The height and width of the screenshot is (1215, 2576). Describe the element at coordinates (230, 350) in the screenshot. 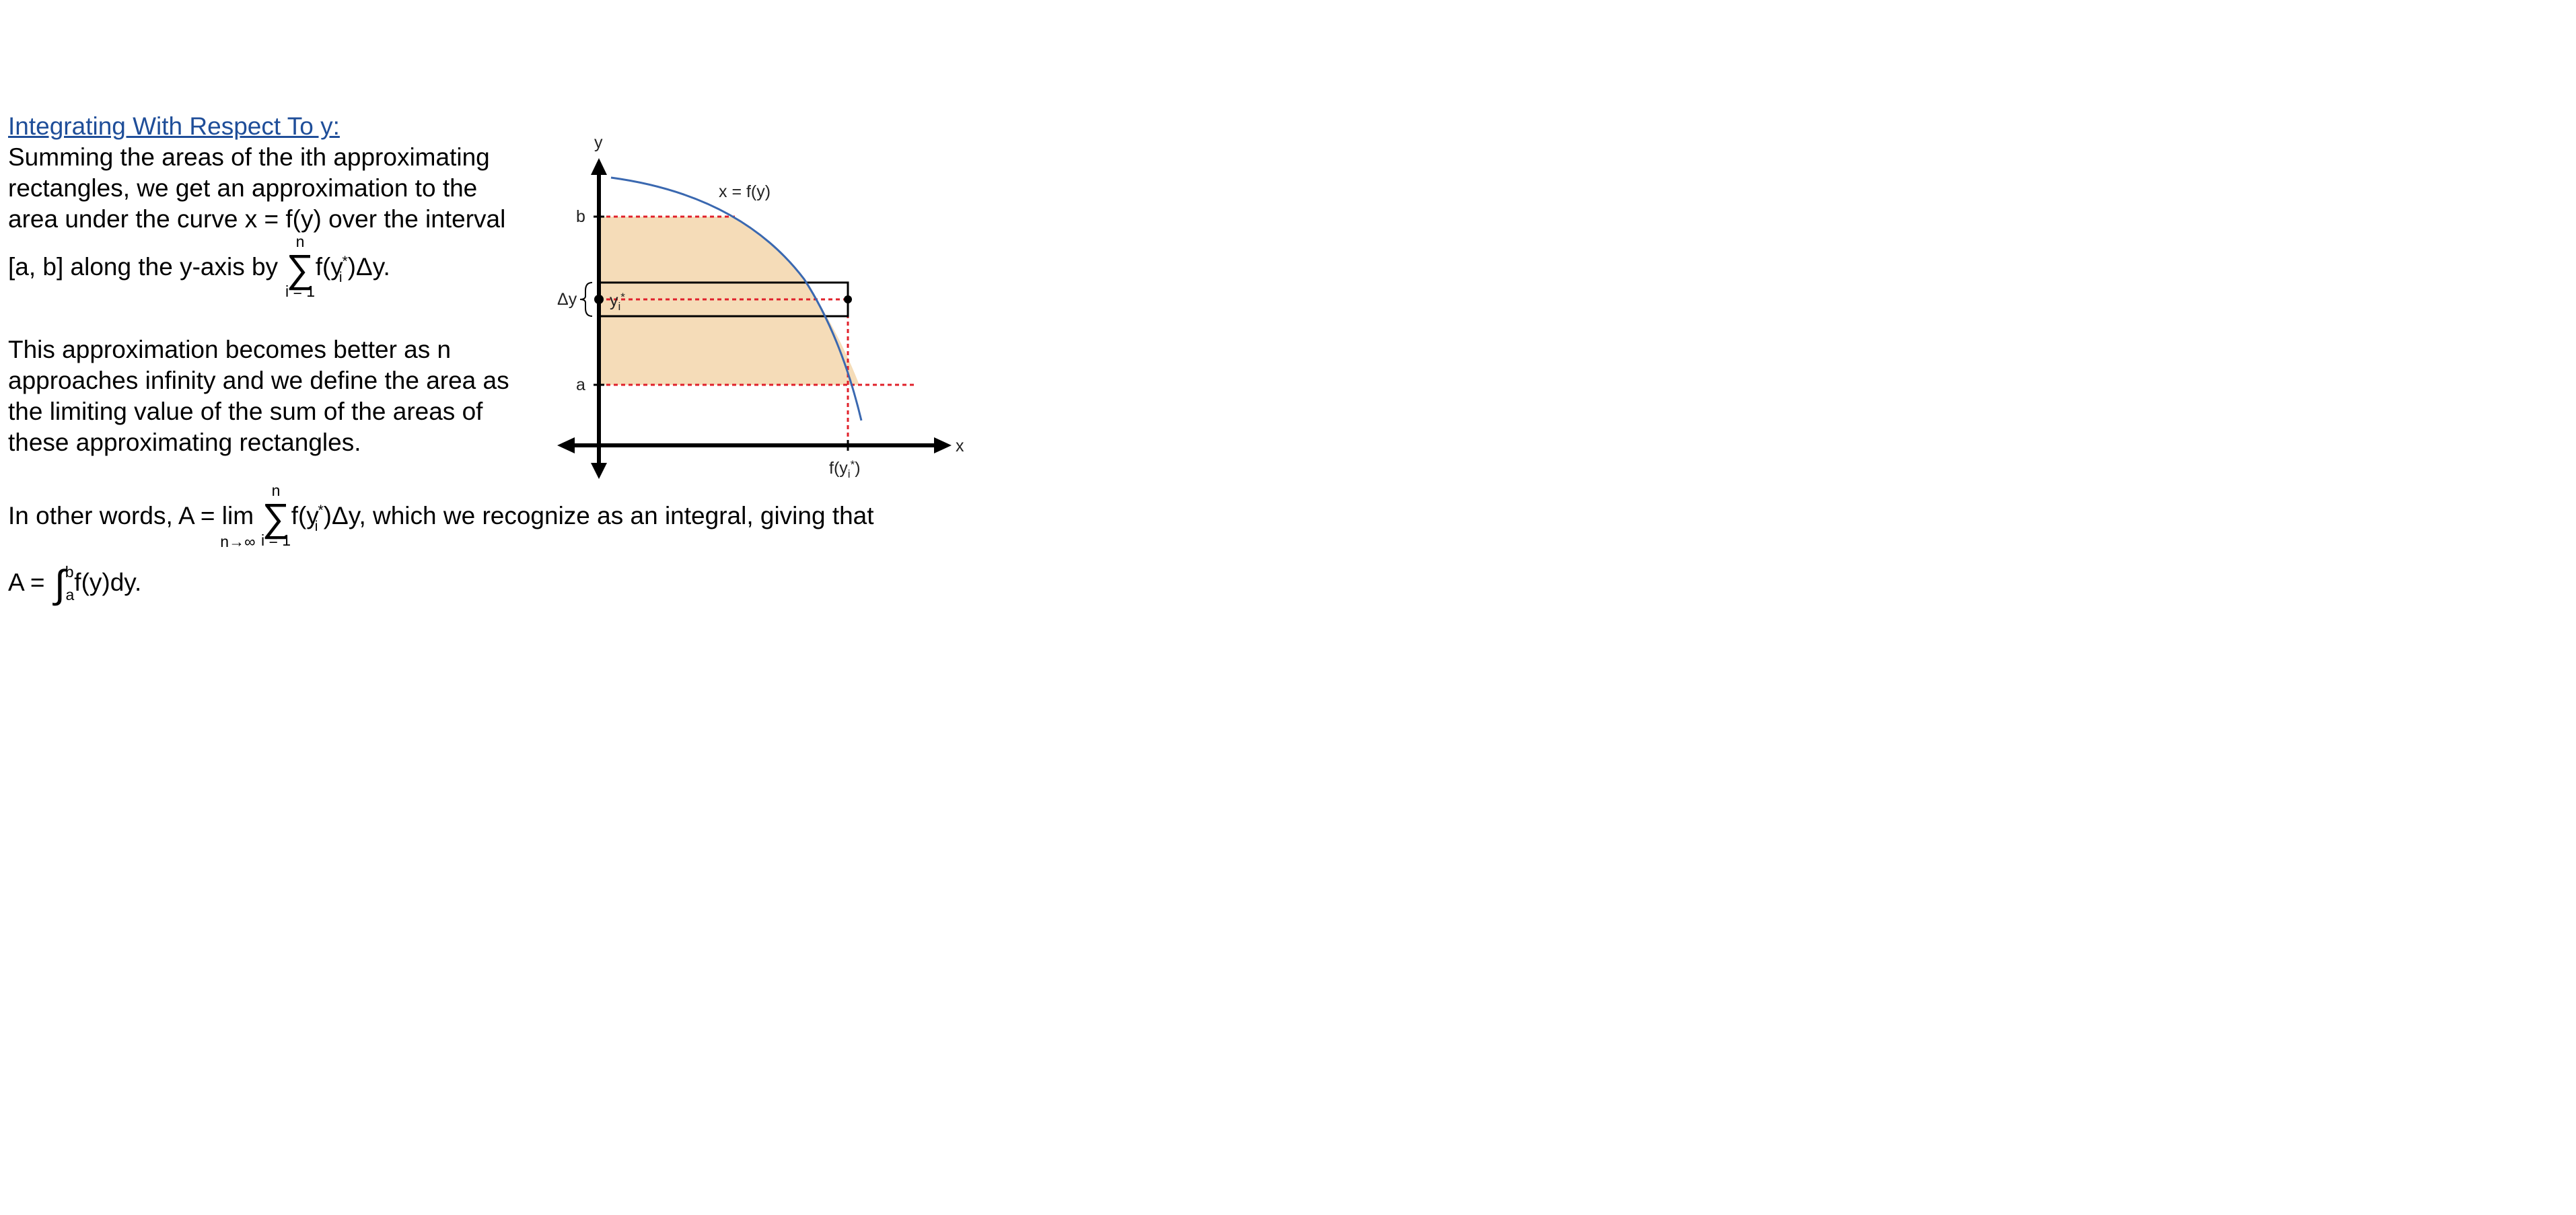

I see `para2-line1: This approximation becomes better as n` at that location.